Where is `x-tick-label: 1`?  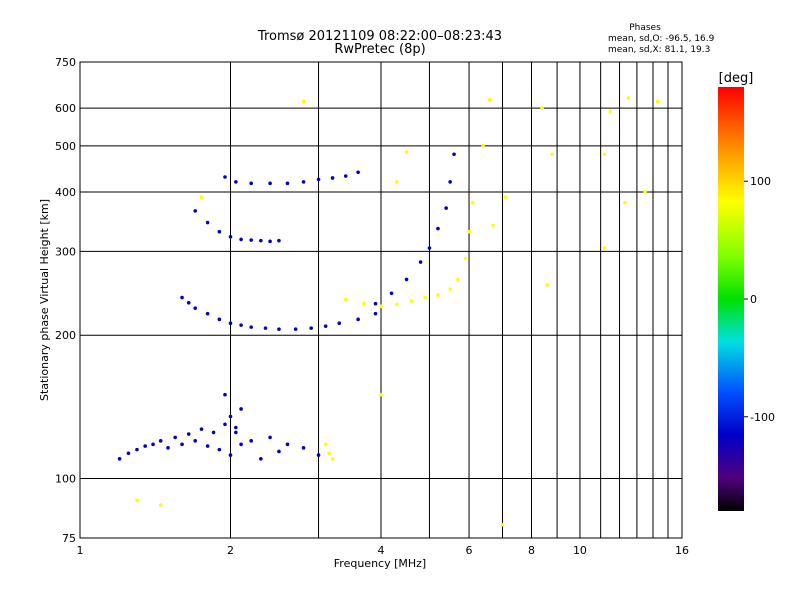 x-tick-label: 1 is located at coordinates (80, 550).